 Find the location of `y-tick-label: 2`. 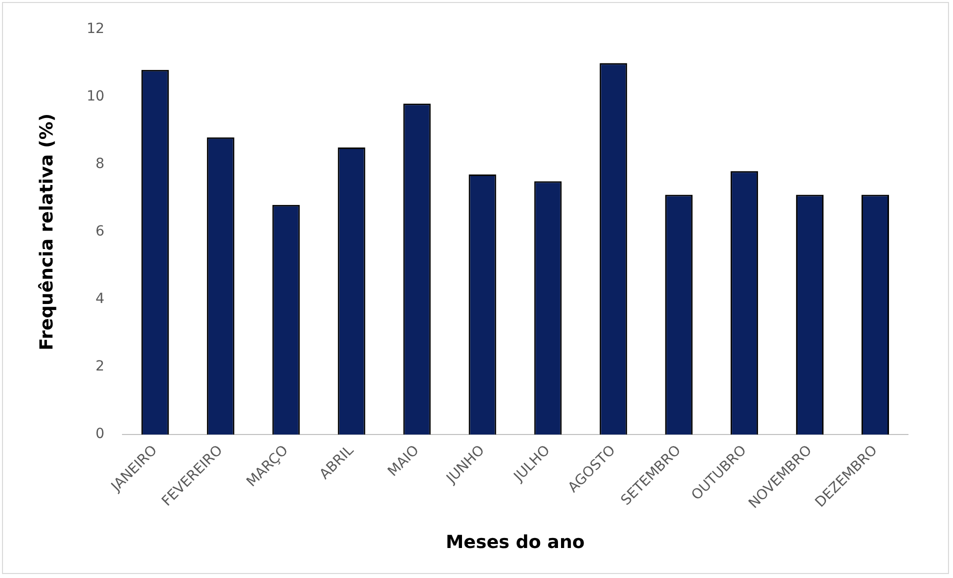

y-tick-label: 2 is located at coordinates (99, 366).